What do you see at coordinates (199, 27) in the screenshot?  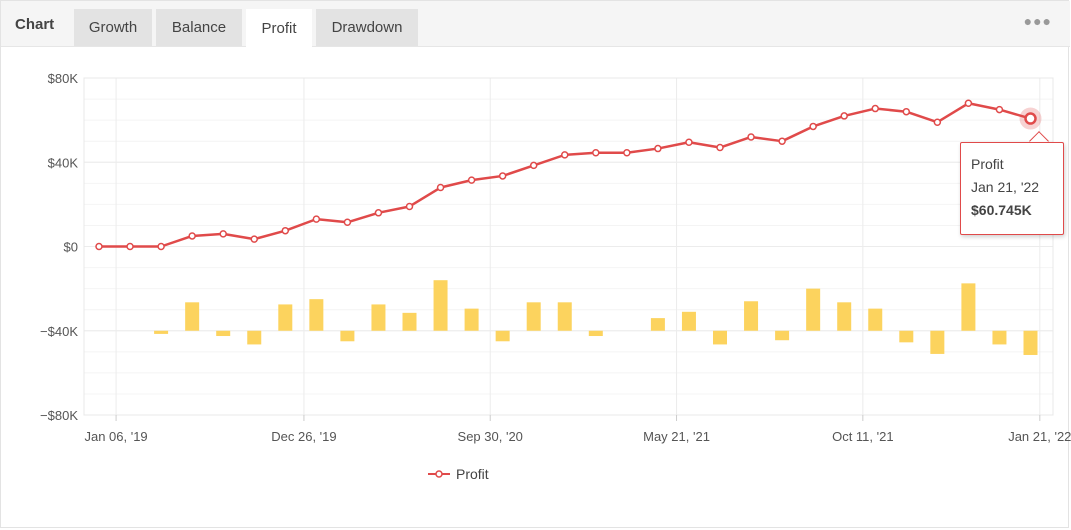 I see `tab-balance: Balance` at bounding box center [199, 27].